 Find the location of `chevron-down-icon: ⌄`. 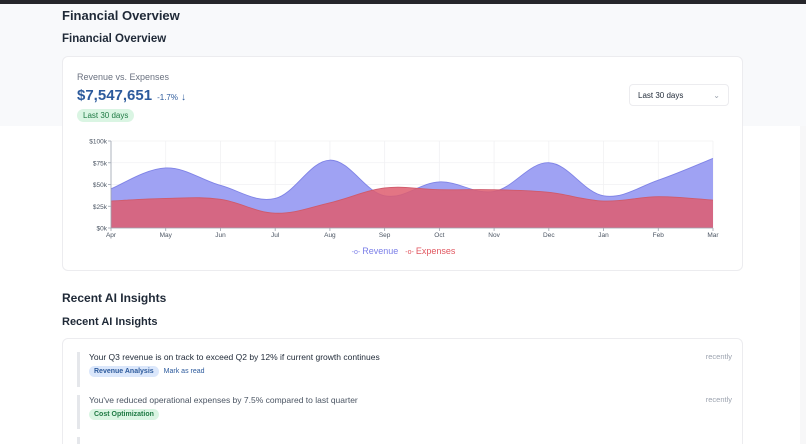

chevron-down-icon: ⌄ is located at coordinates (716, 95).